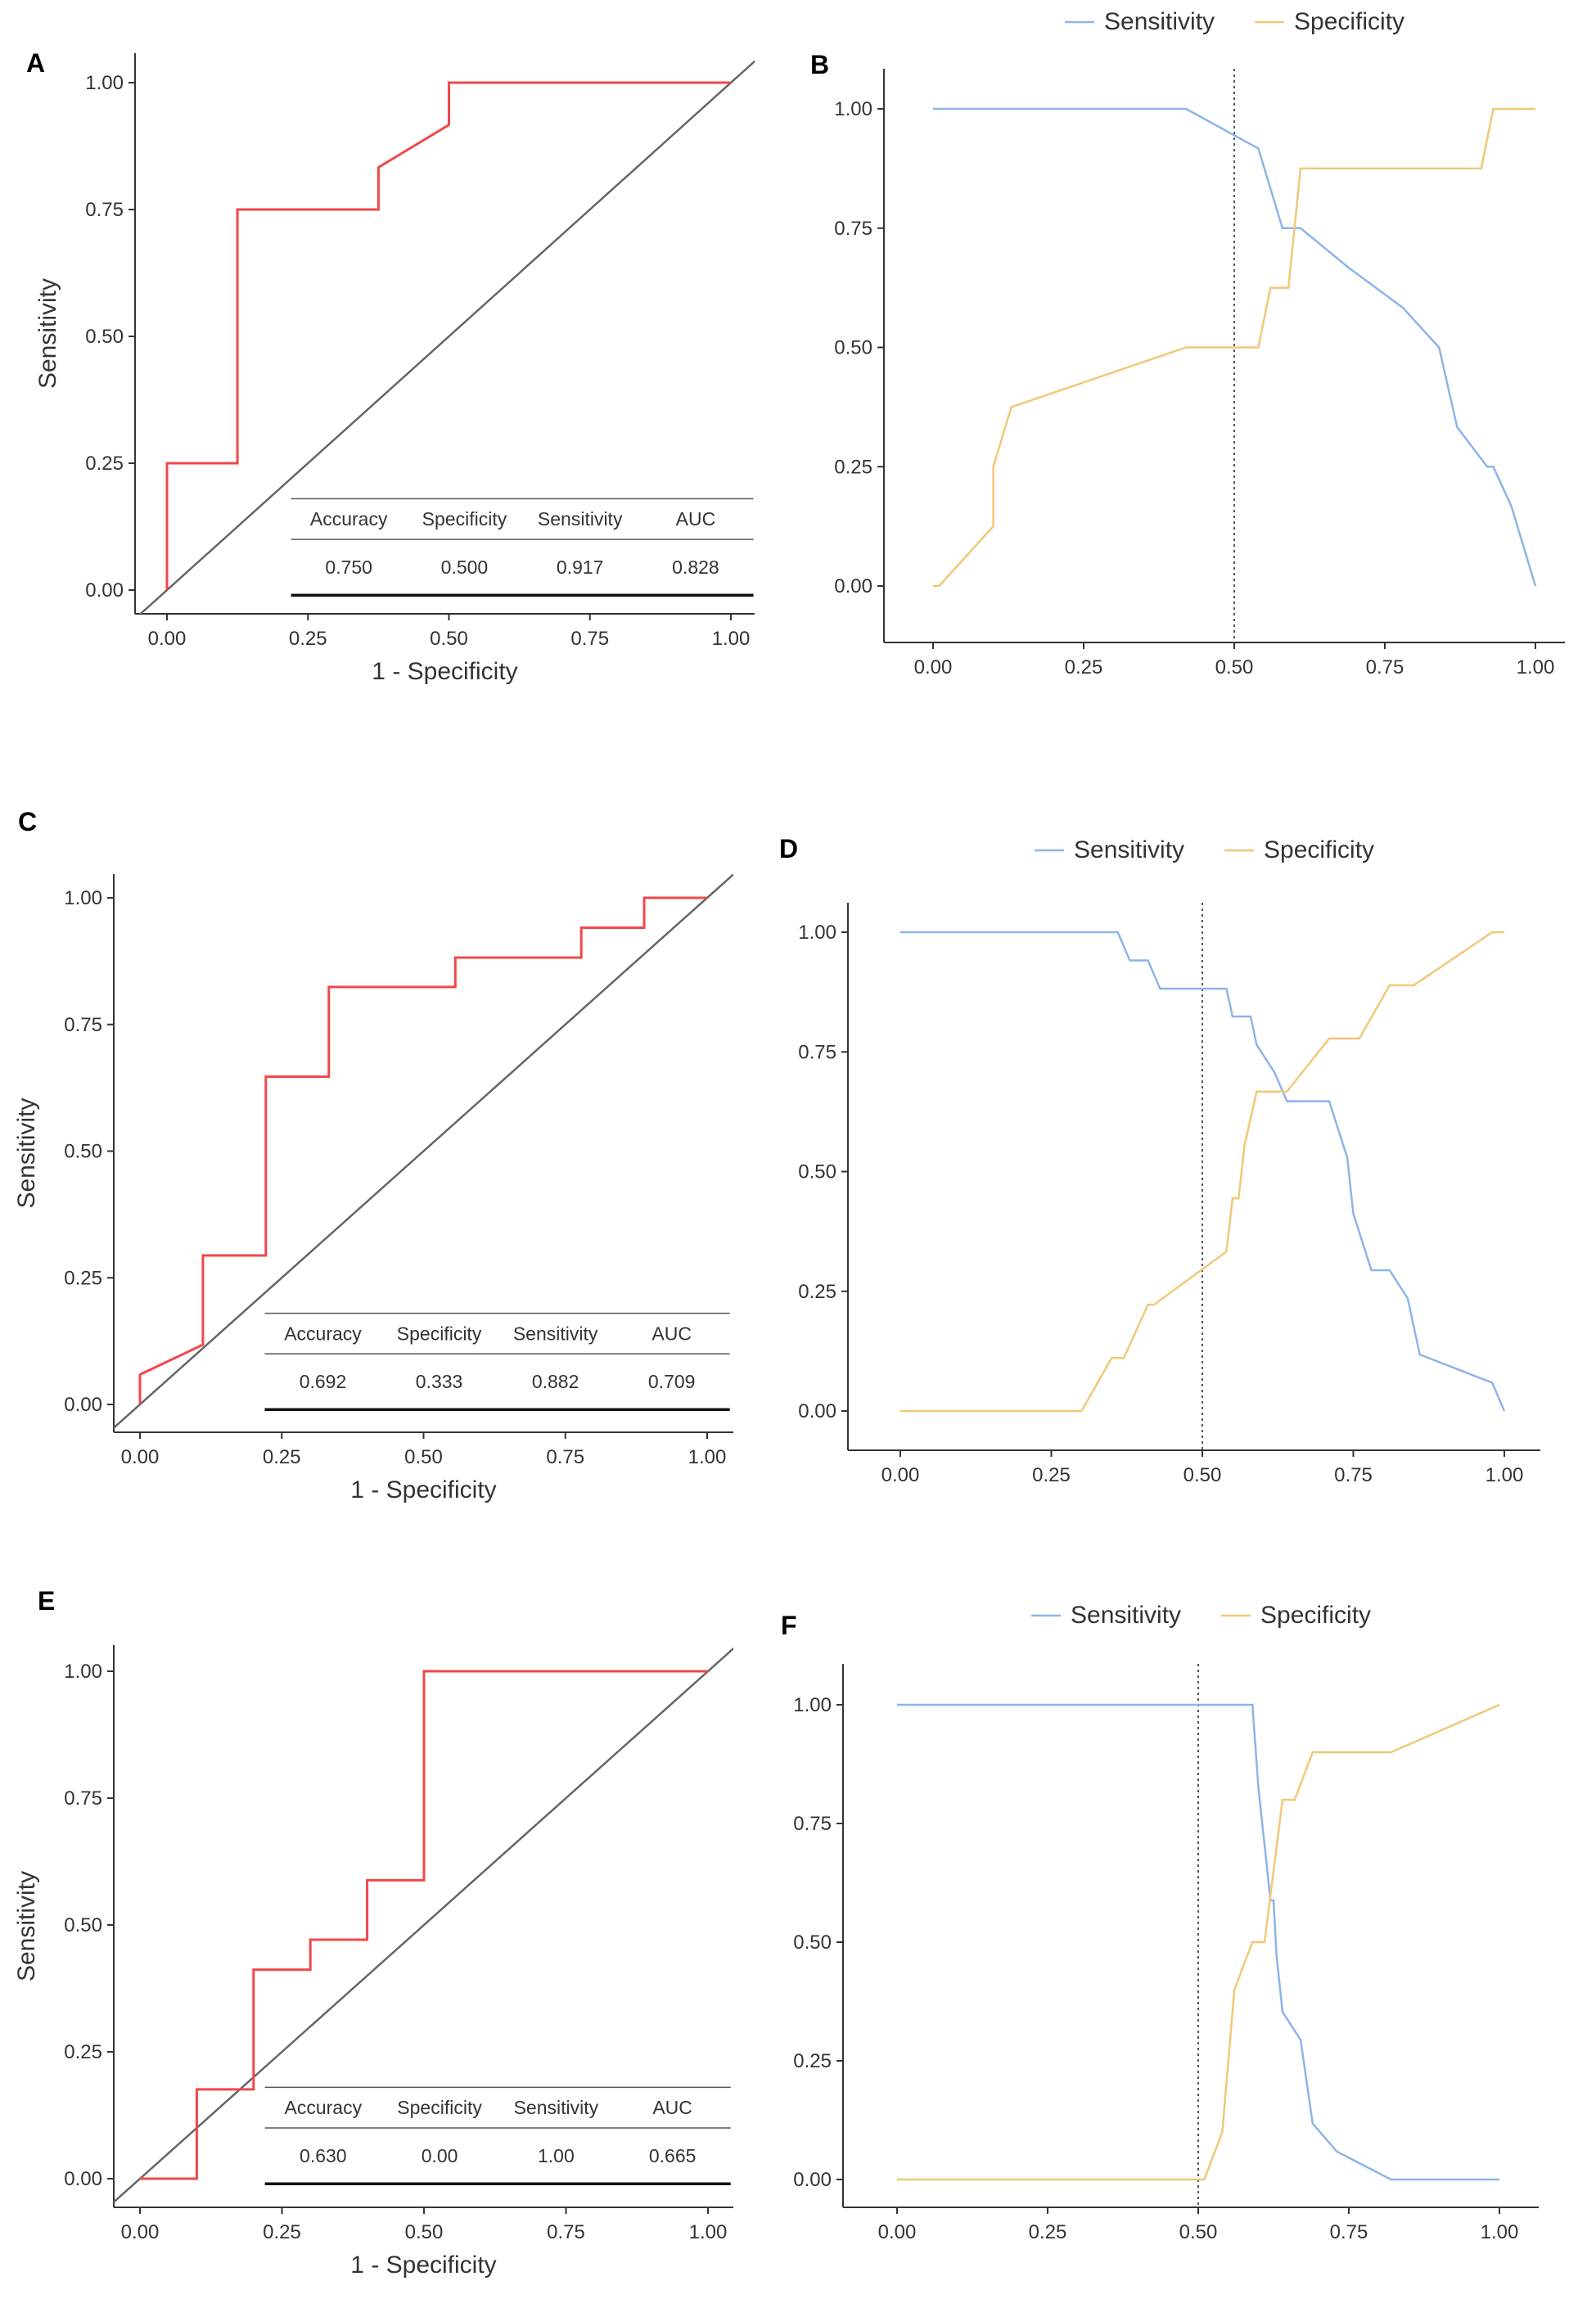 The height and width of the screenshot is (2308, 1596). Describe the element at coordinates (695, 567) in the screenshot. I see `table-value: 0.828` at that location.